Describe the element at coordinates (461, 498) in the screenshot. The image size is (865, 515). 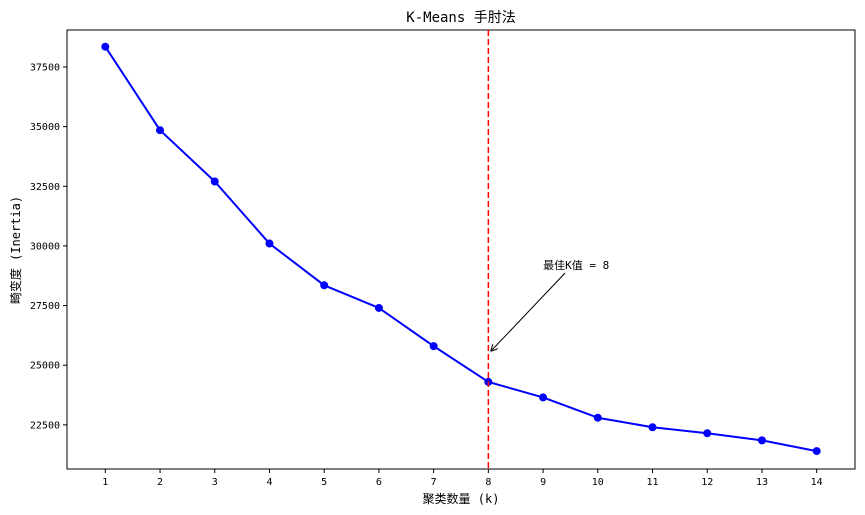
I see `x-axis-label: 聚类数量 (k)` at that location.